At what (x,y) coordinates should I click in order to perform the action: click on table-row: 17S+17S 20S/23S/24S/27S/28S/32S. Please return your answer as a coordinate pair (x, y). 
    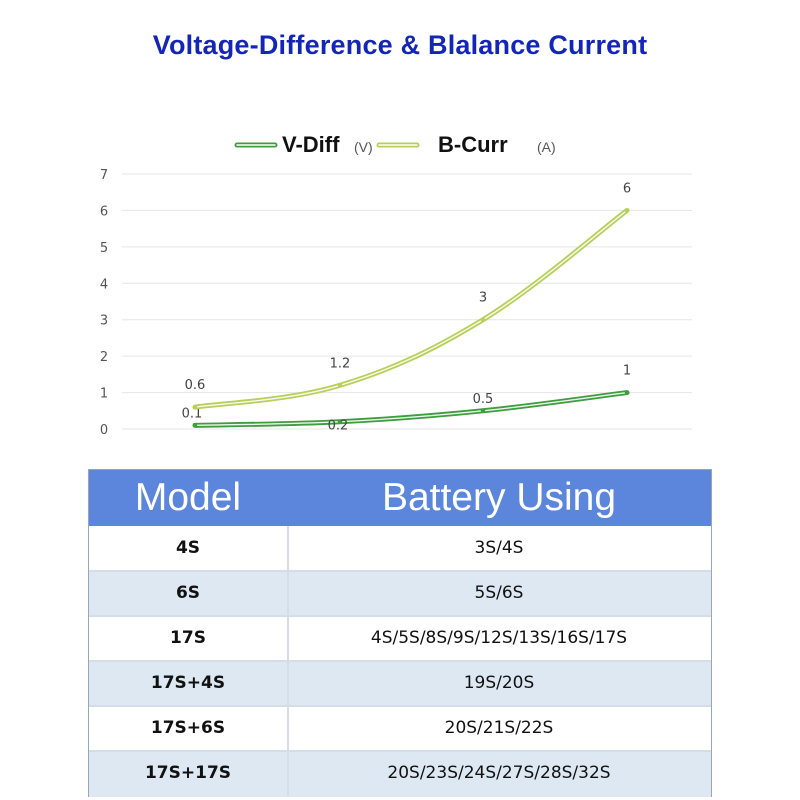
    Looking at the image, I should click on (400, 774).